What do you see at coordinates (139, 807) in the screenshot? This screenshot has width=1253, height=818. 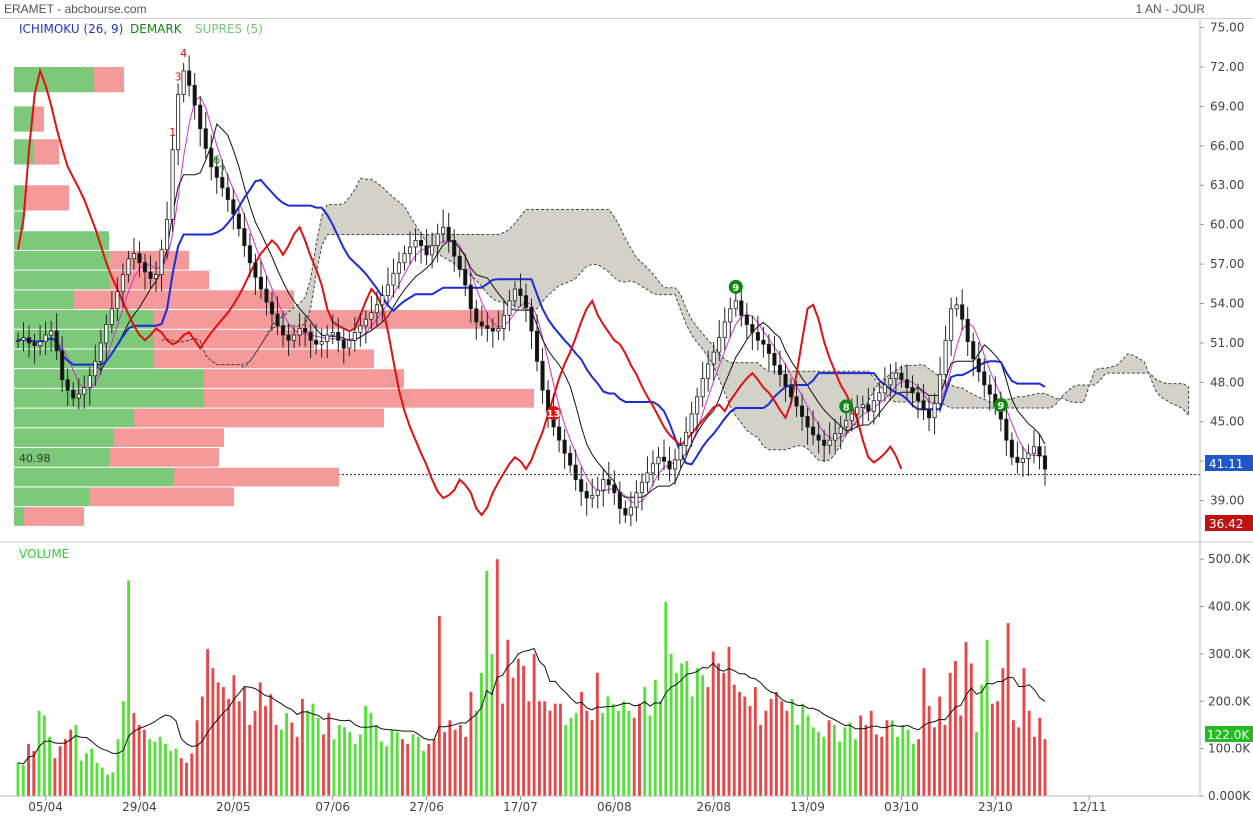 I see `date-tick-label: 29/04` at bounding box center [139, 807].